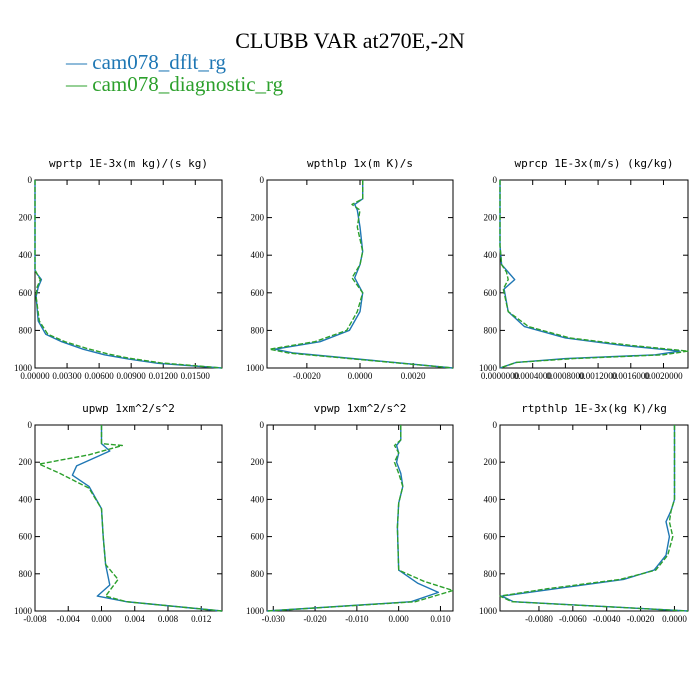 This screenshot has width=700, height=700. I want to click on x-tick-label: 0.00300, so click(67, 376).